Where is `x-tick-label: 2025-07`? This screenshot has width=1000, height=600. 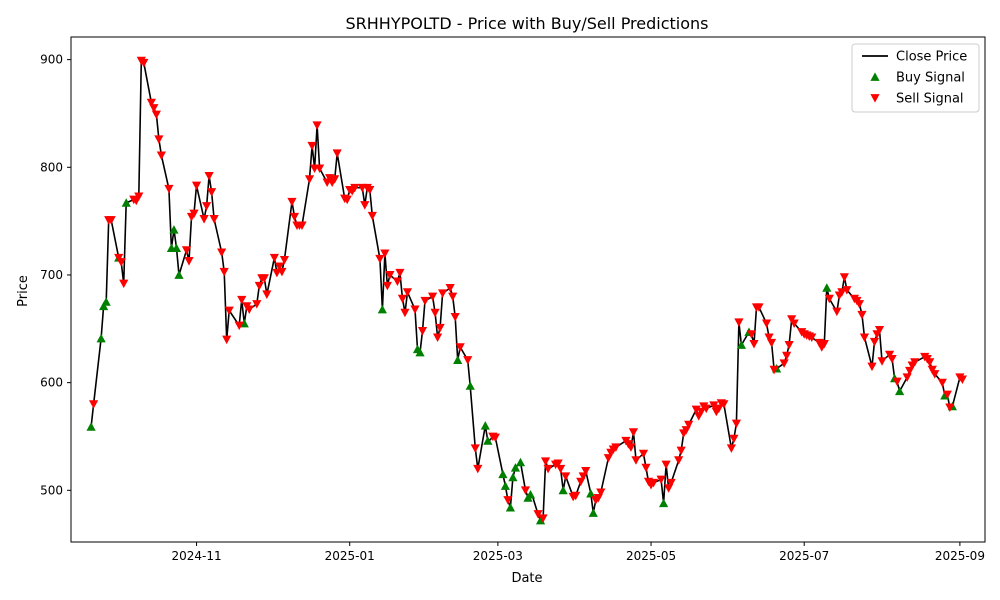
x-tick-label: 2025-07 is located at coordinates (804, 556).